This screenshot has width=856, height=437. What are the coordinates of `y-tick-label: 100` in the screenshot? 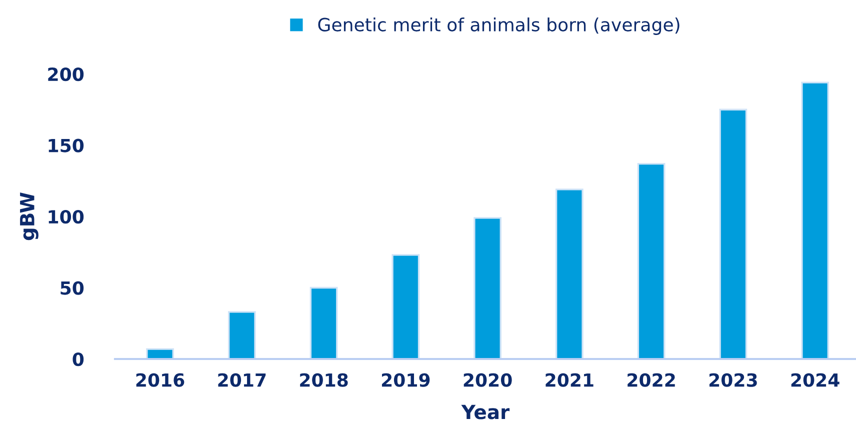 It's located at (66, 217).